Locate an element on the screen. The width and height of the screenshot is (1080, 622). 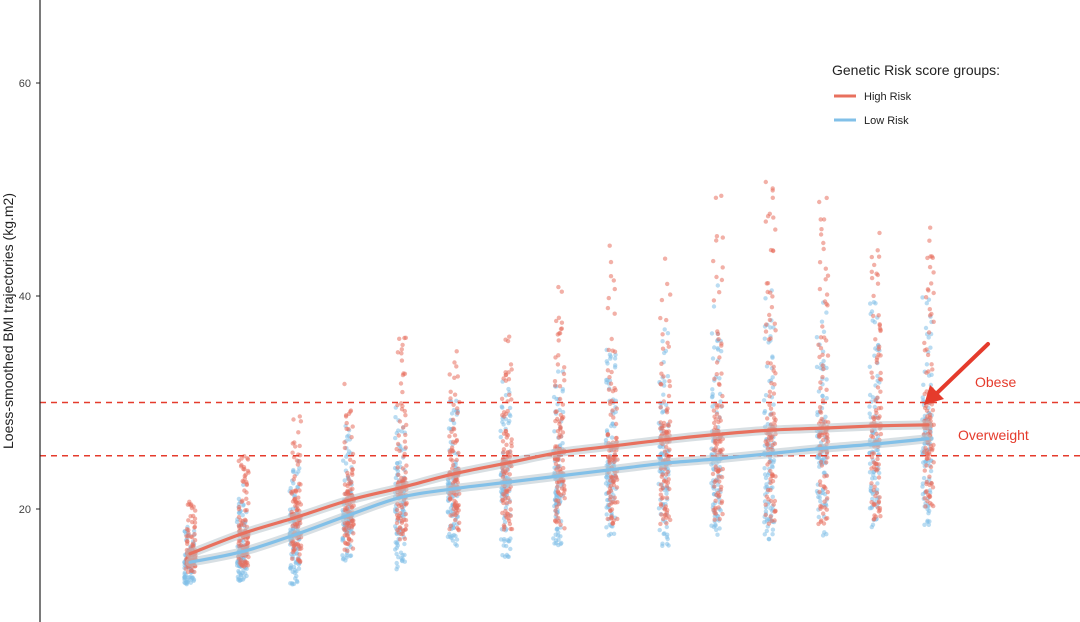
y-tick-label: 60 is located at coordinates (25, 84).